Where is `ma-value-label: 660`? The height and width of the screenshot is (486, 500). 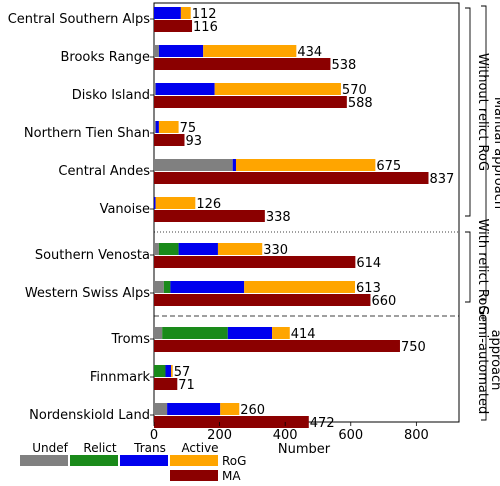
ma-value-label: 660 is located at coordinates (383, 301).